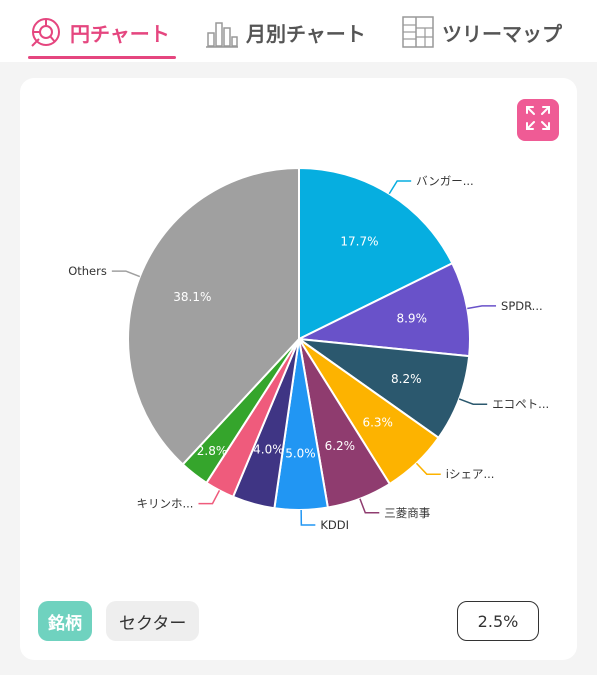  I want to click on slice-percent-label: 8.9%, so click(411, 319).